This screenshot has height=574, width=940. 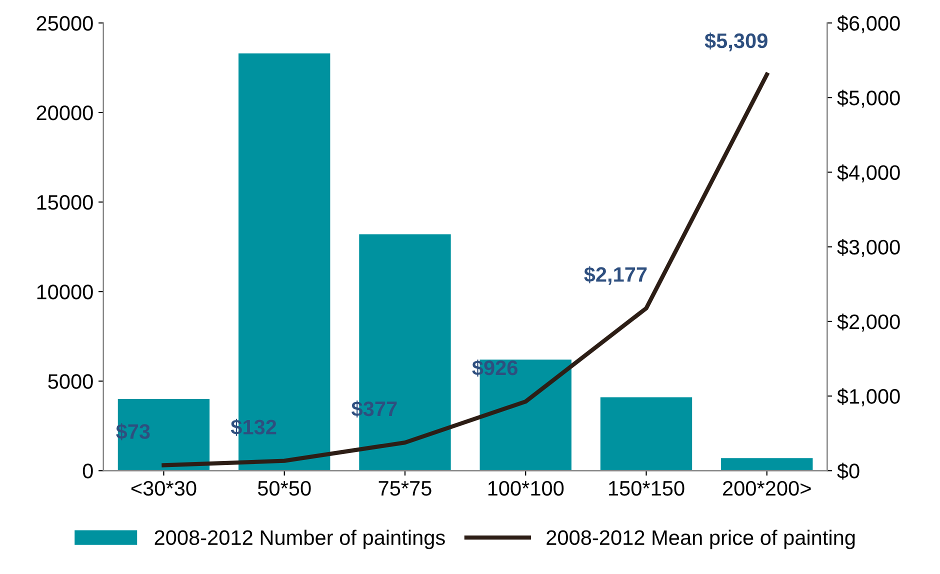 I want to click on y2-tick-label: $1,000, so click(x=868, y=397).